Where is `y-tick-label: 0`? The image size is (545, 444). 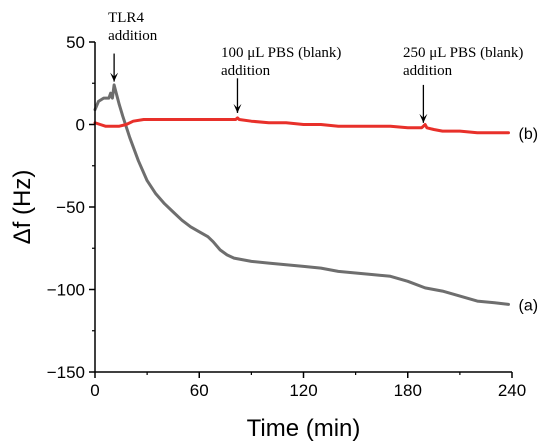
y-tick-label: 0 is located at coordinates (80, 125).